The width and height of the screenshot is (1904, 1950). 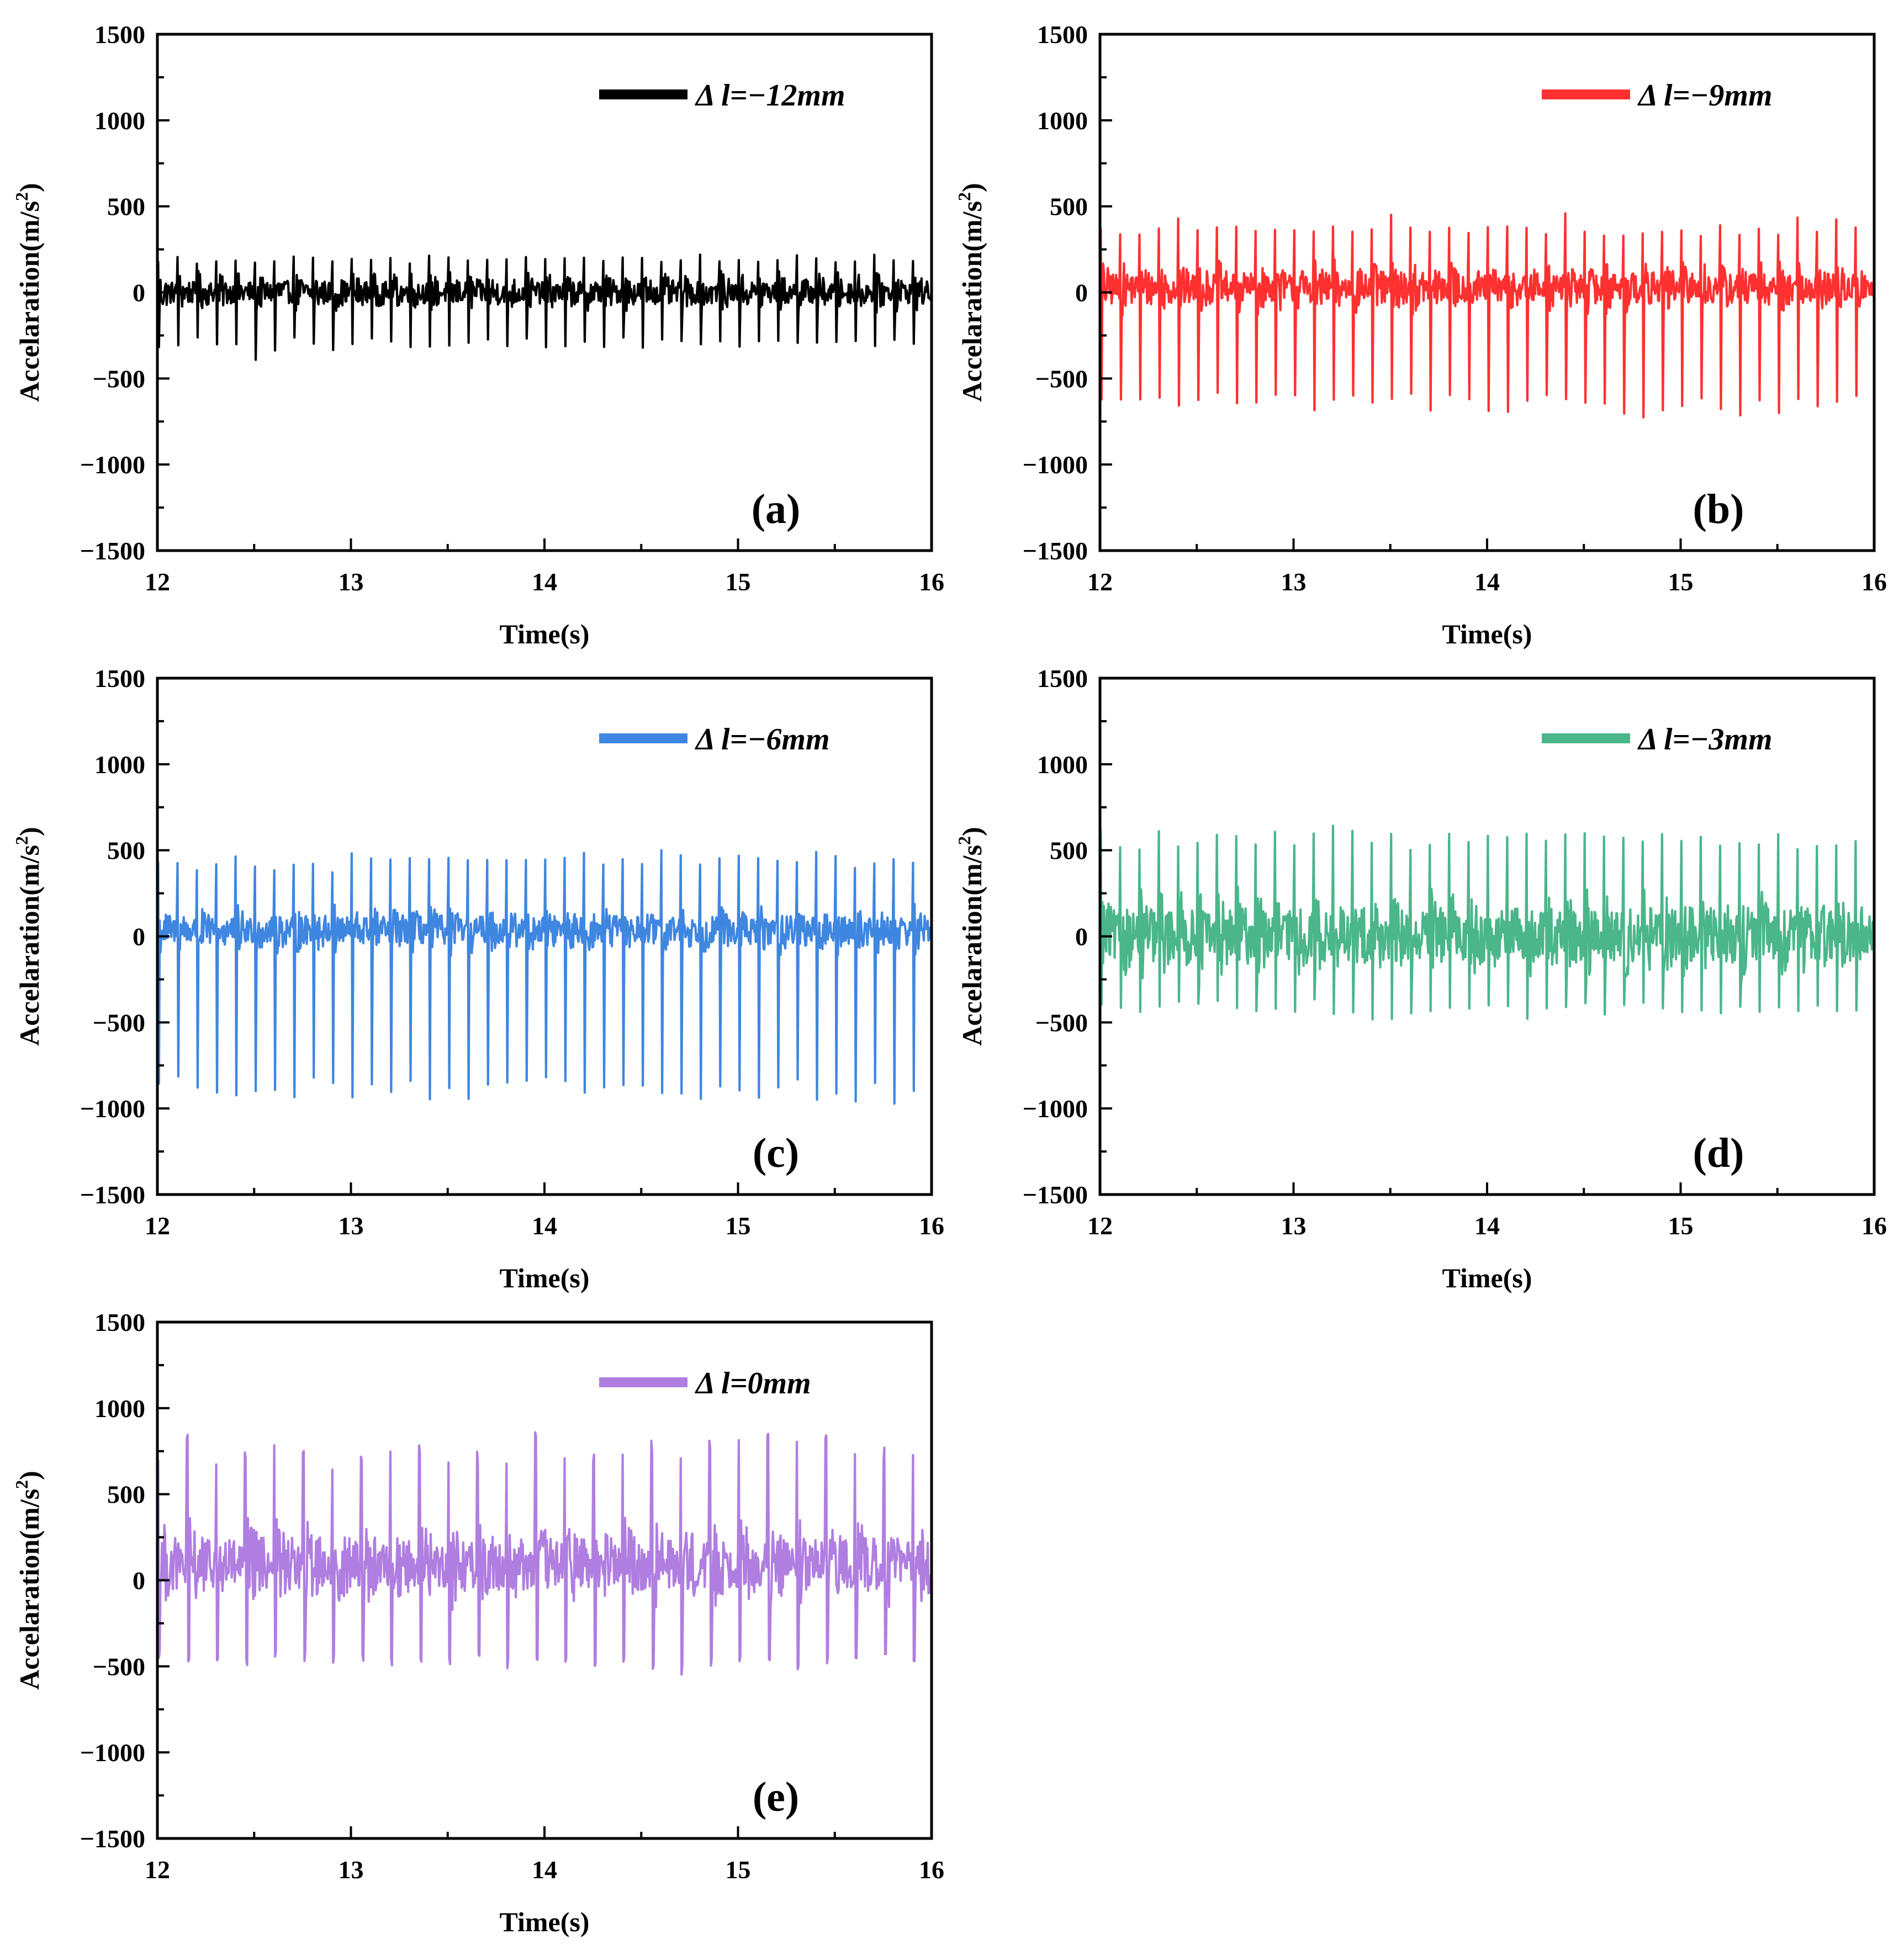 I want to click on legend-label: Δ l=−12mm, so click(x=770, y=95).